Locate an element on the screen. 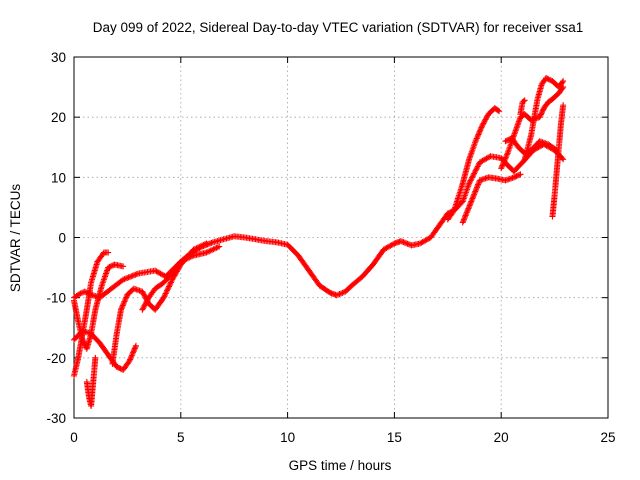 The width and height of the screenshot is (640, 480). x-tick-label: 15 is located at coordinates (394, 437).